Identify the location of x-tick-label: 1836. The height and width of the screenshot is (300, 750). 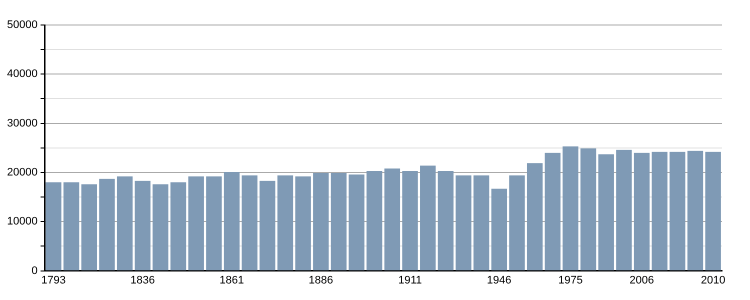
(142, 280).